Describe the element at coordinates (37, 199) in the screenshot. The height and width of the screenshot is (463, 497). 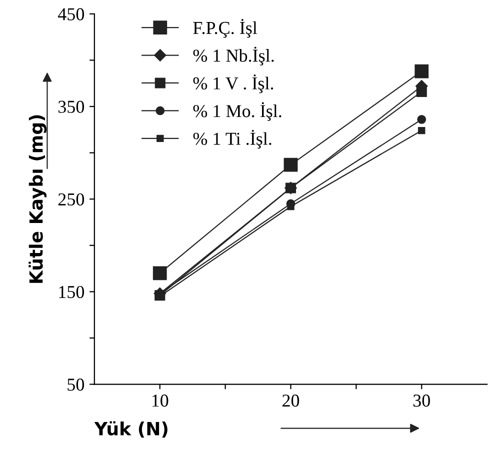
I see `y-axis-title: Kütle Kaybı (mg)` at that location.